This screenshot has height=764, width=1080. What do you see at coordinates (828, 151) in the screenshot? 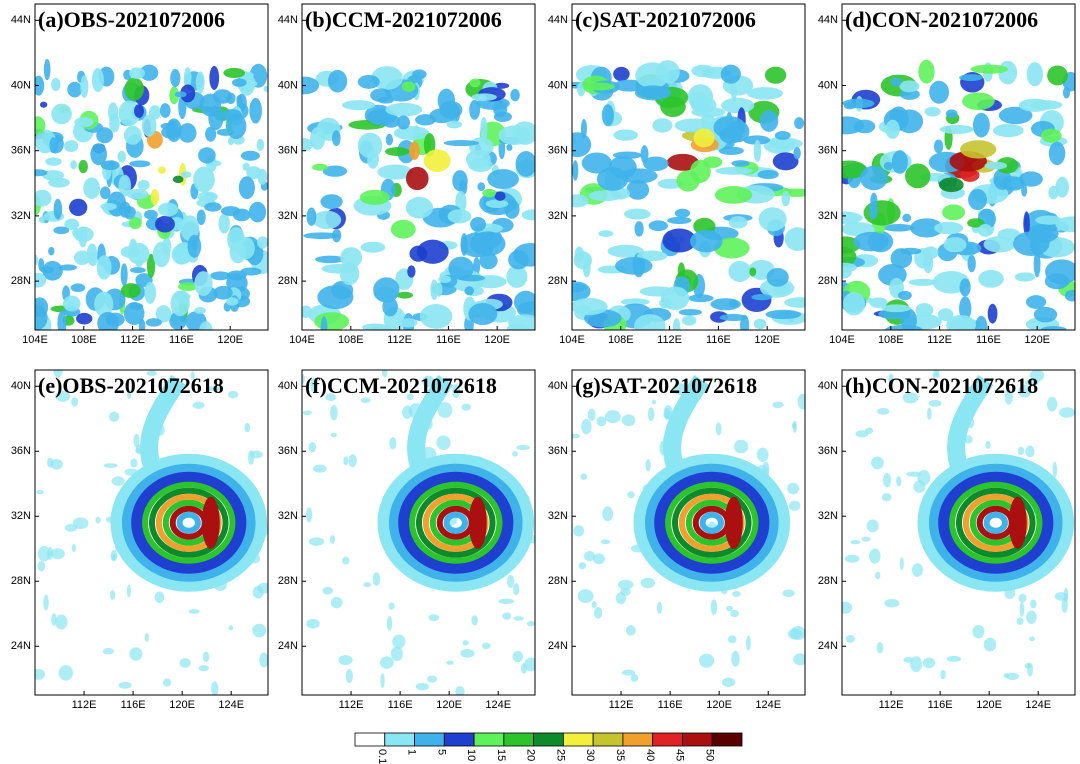
I see `y-tick-label: 36N` at bounding box center [828, 151].